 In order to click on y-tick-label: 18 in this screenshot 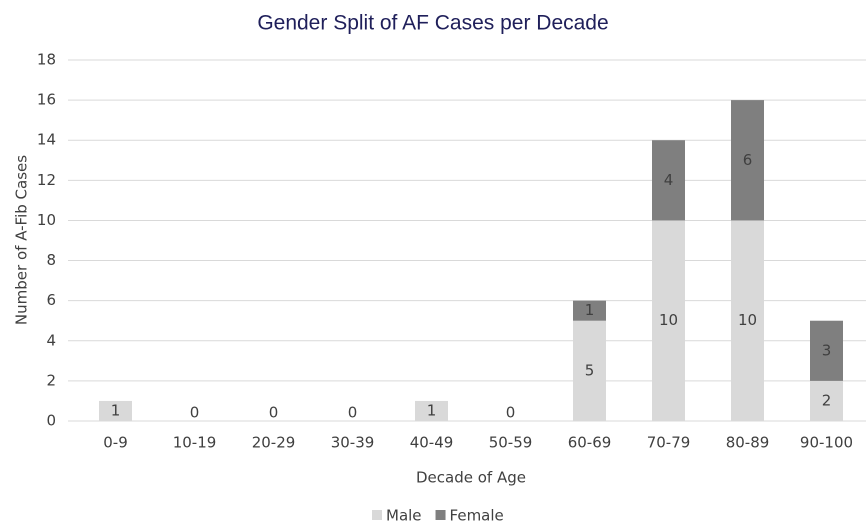, I will do `click(46, 60)`.